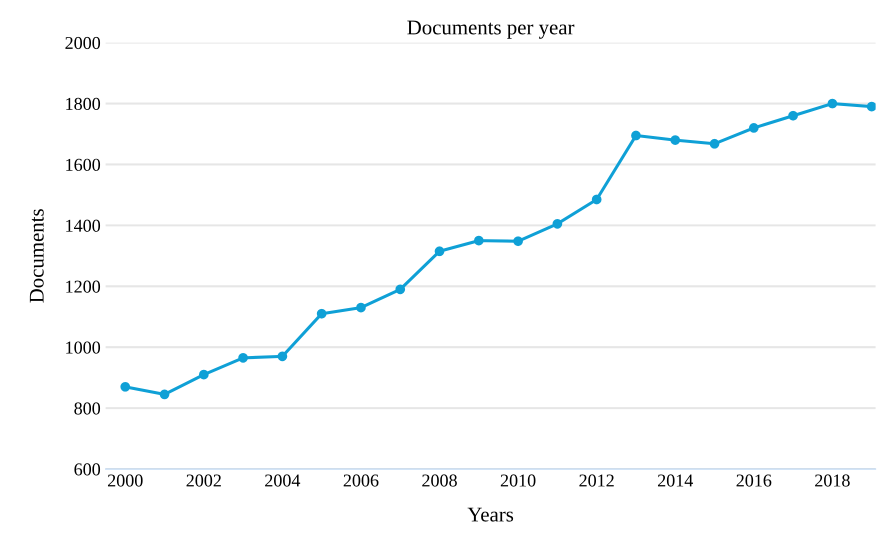 The width and height of the screenshot is (880, 533). What do you see at coordinates (82, 43) in the screenshot?
I see `y-tick-label: 2000` at bounding box center [82, 43].